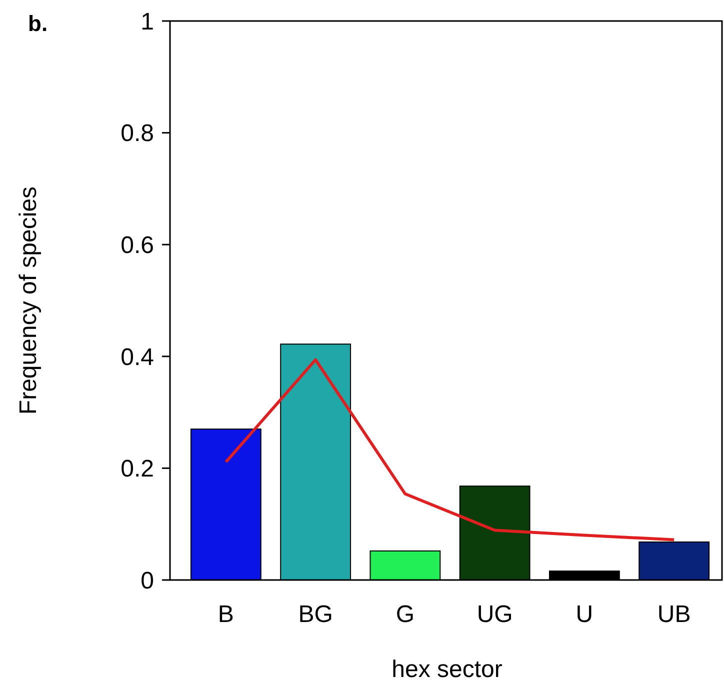  I want to click on y-tick-label: 0.2, so click(137, 469).